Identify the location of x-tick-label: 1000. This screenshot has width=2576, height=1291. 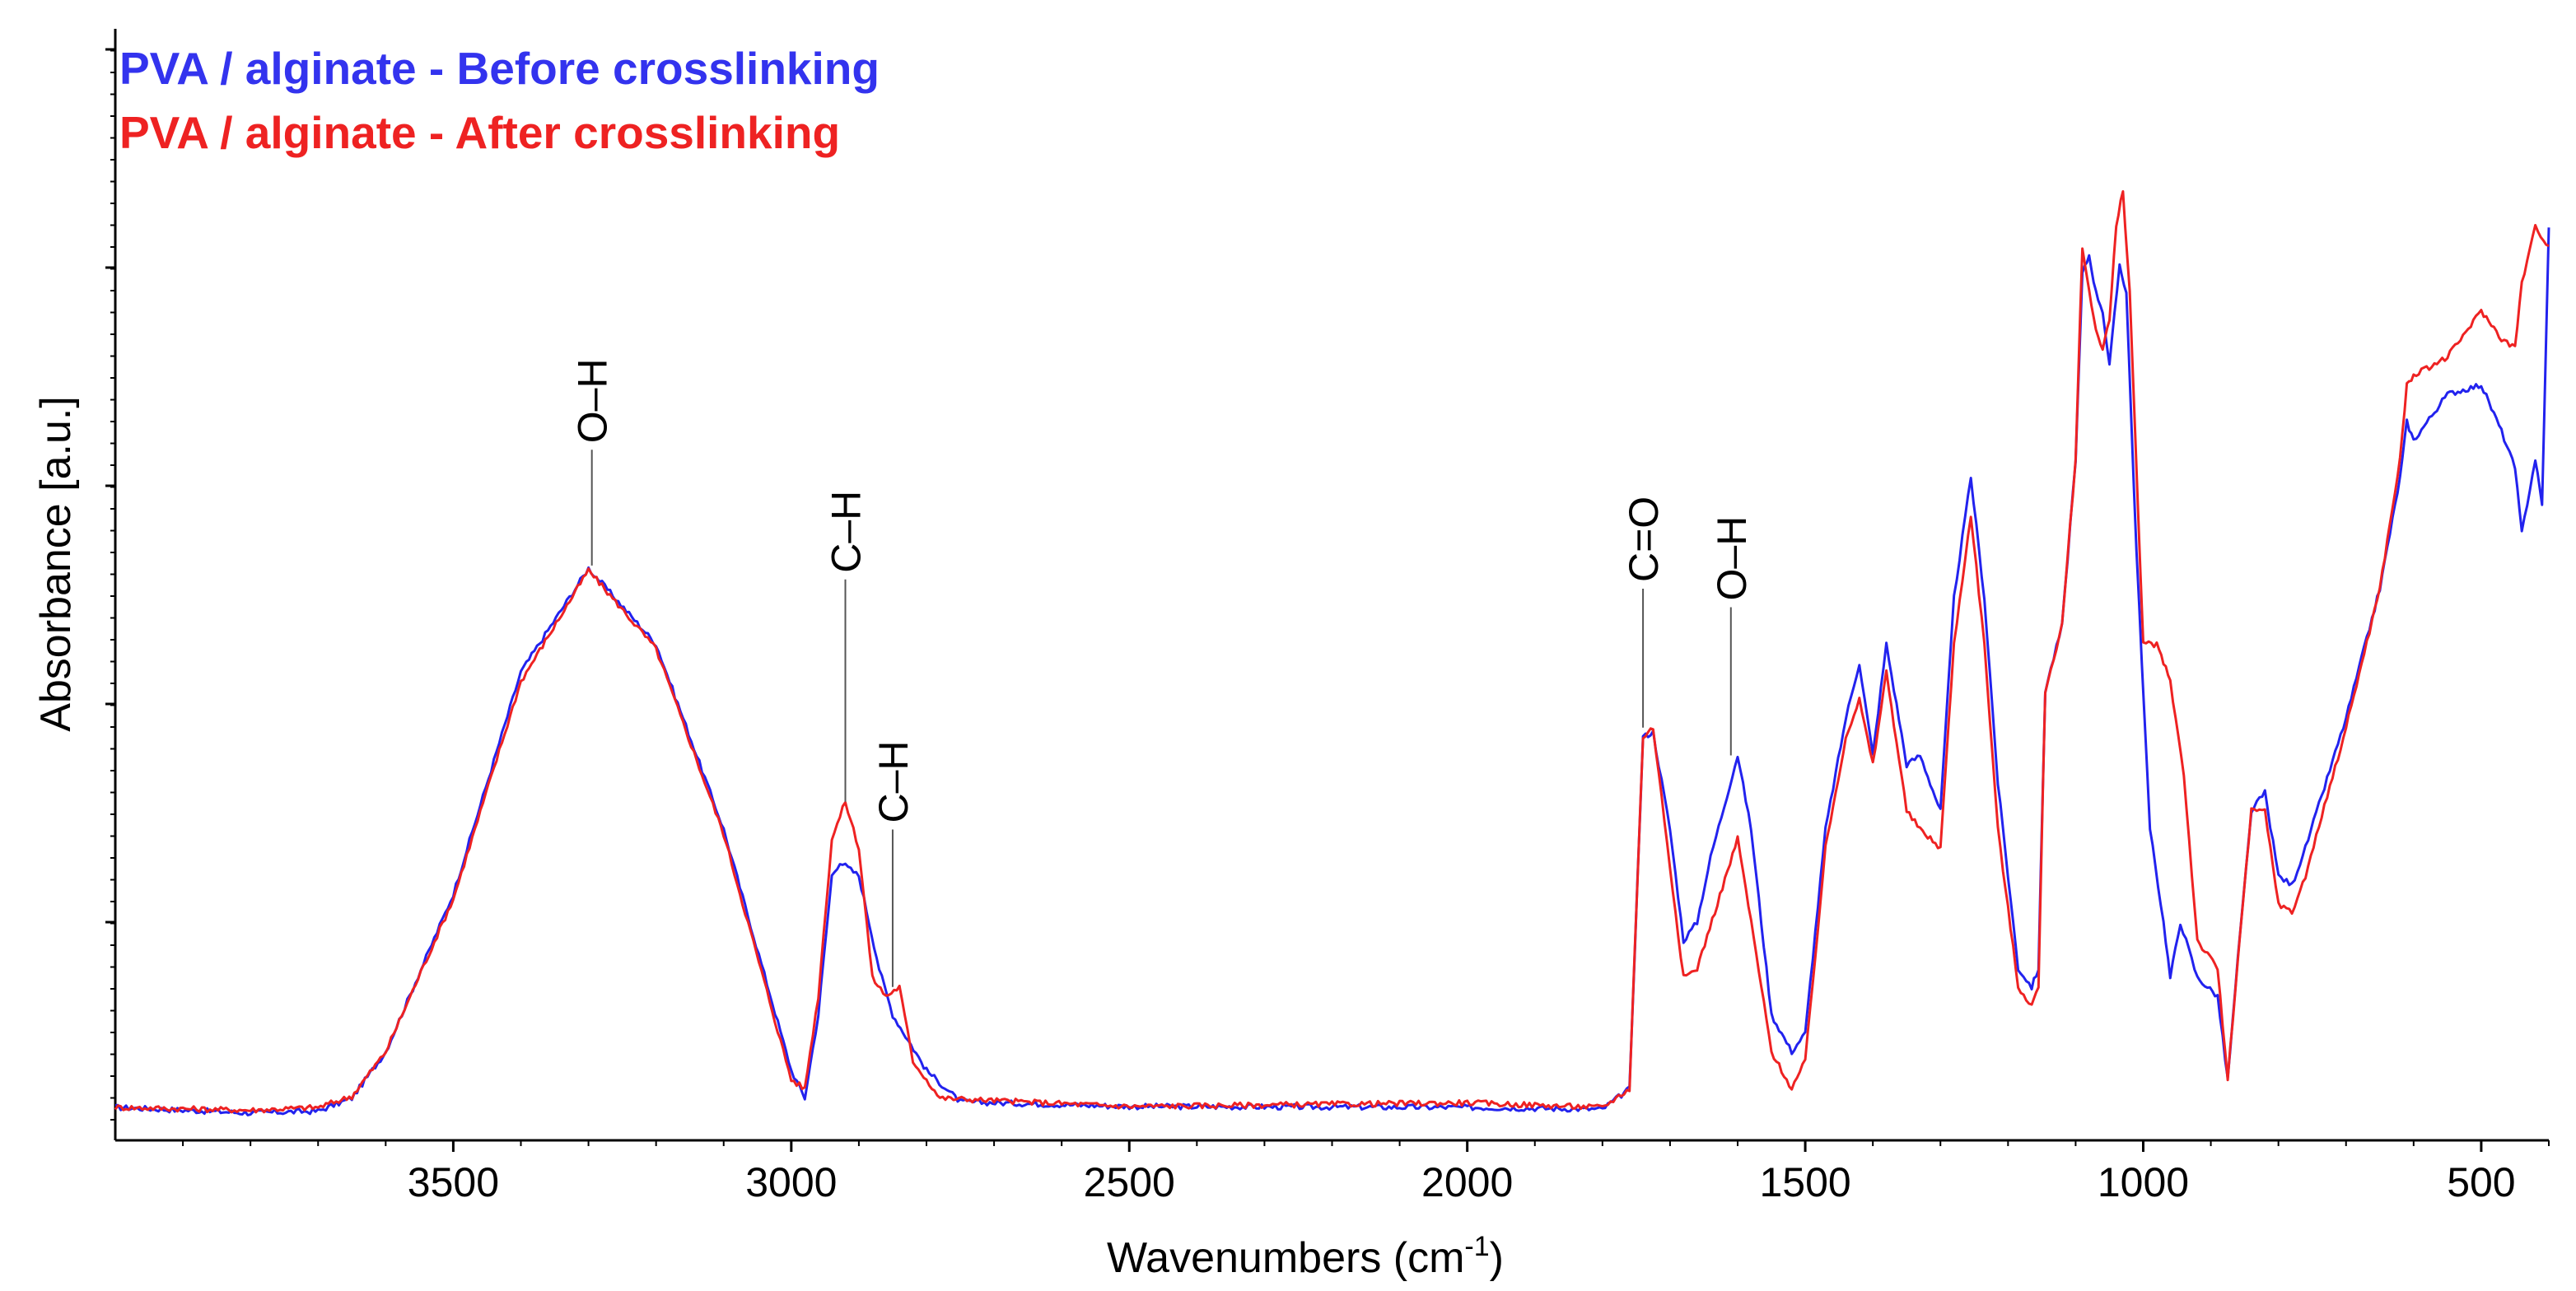
(2143, 1182).